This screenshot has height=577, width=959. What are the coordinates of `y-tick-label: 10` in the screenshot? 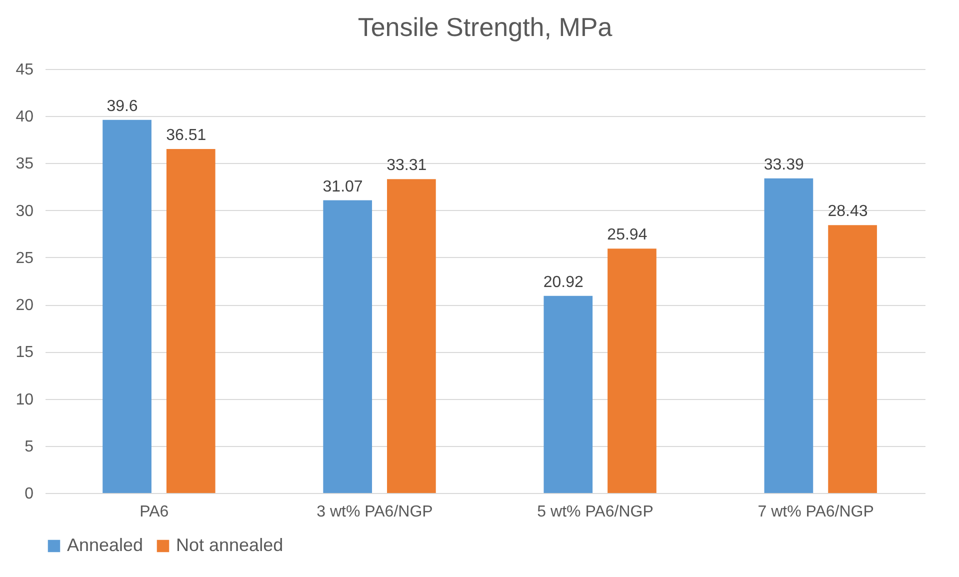 It's located at (25, 399).